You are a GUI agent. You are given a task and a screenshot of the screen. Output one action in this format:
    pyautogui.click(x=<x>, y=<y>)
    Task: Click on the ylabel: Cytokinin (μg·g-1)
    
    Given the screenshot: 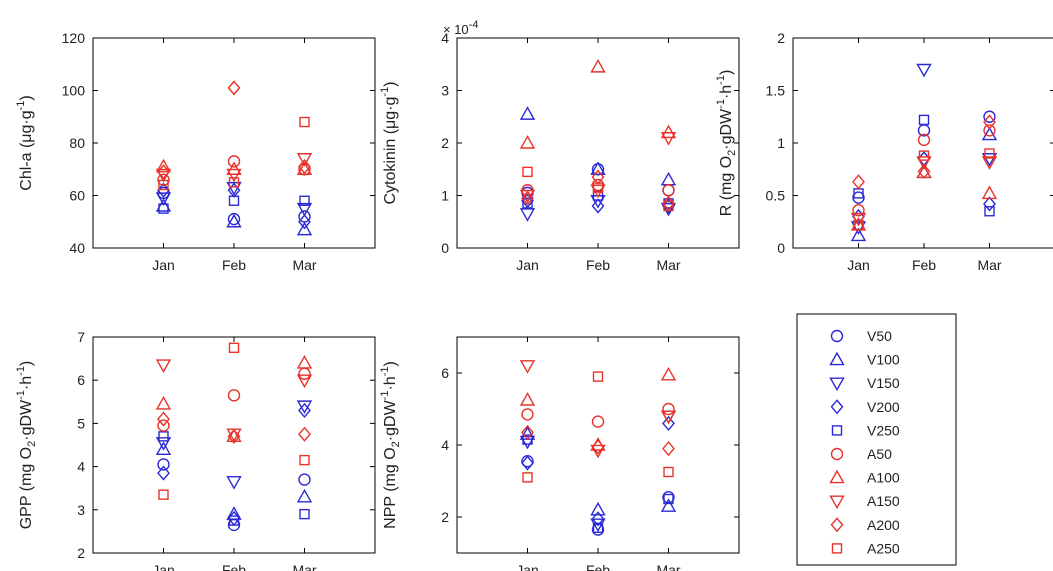 What is the action you would take?
    pyautogui.click(x=389, y=142)
    